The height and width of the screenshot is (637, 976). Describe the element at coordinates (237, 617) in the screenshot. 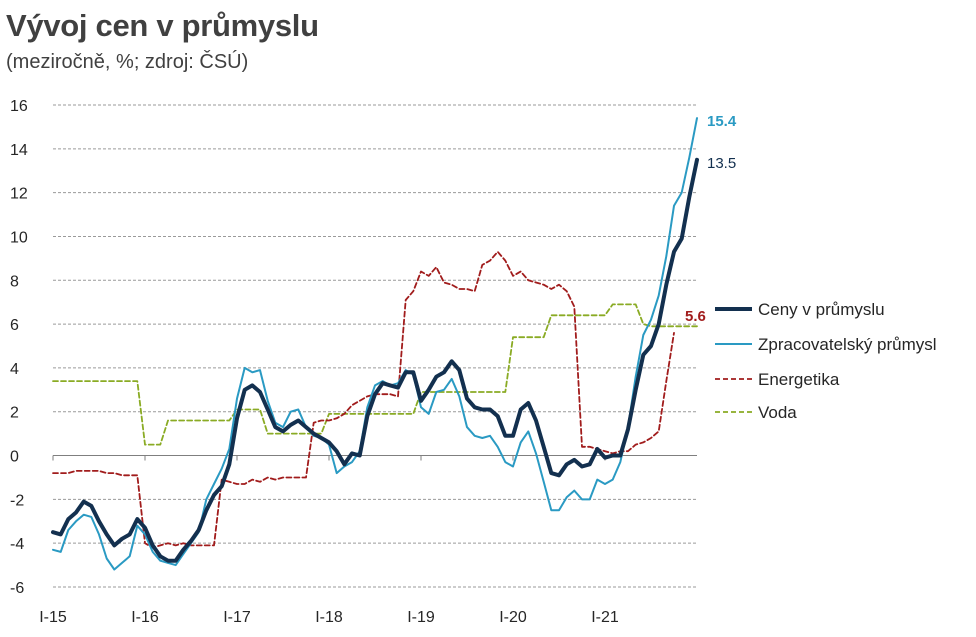

I see `x-tick-label: I-17` at that location.